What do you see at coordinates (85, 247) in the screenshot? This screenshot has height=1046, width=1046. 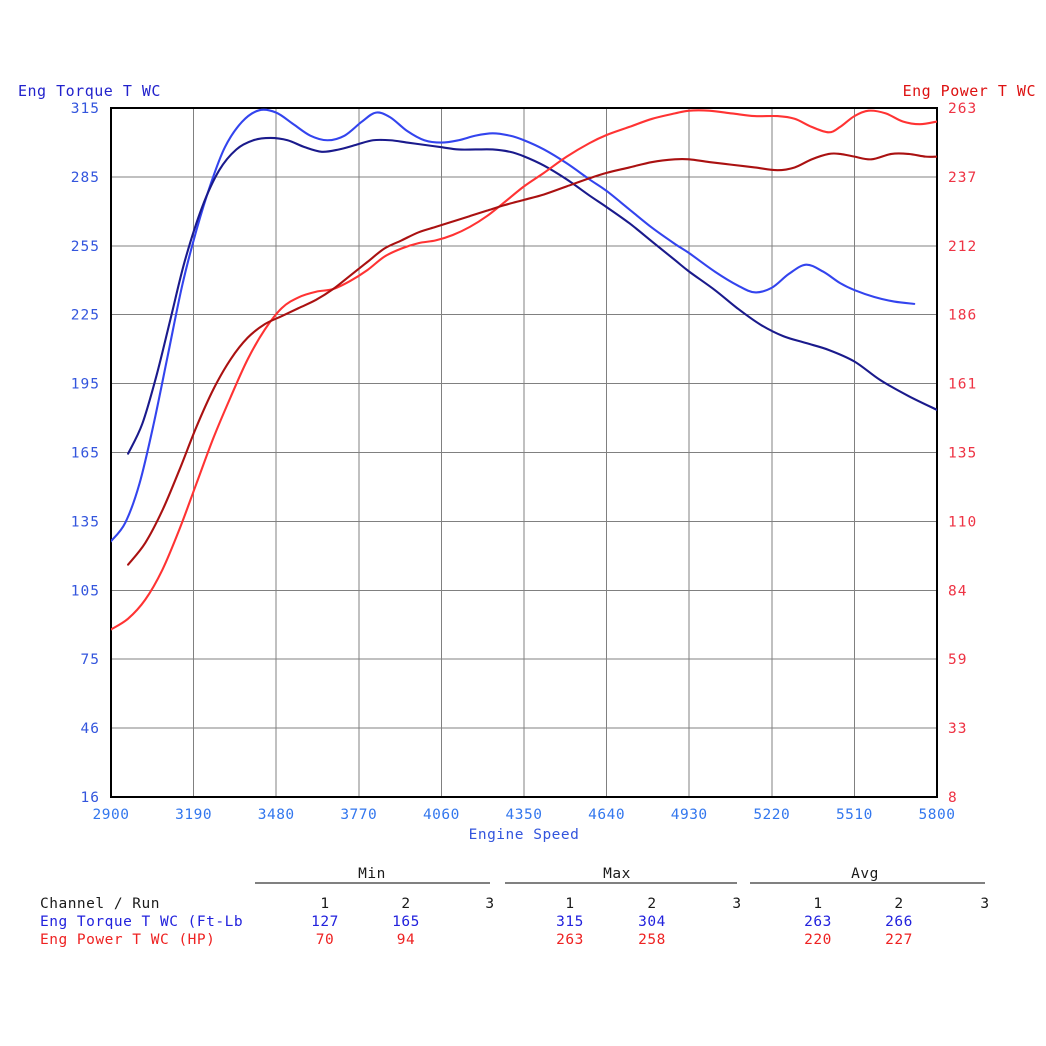 I see `y-axis-left-tick-label: 255` at bounding box center [85, 247].